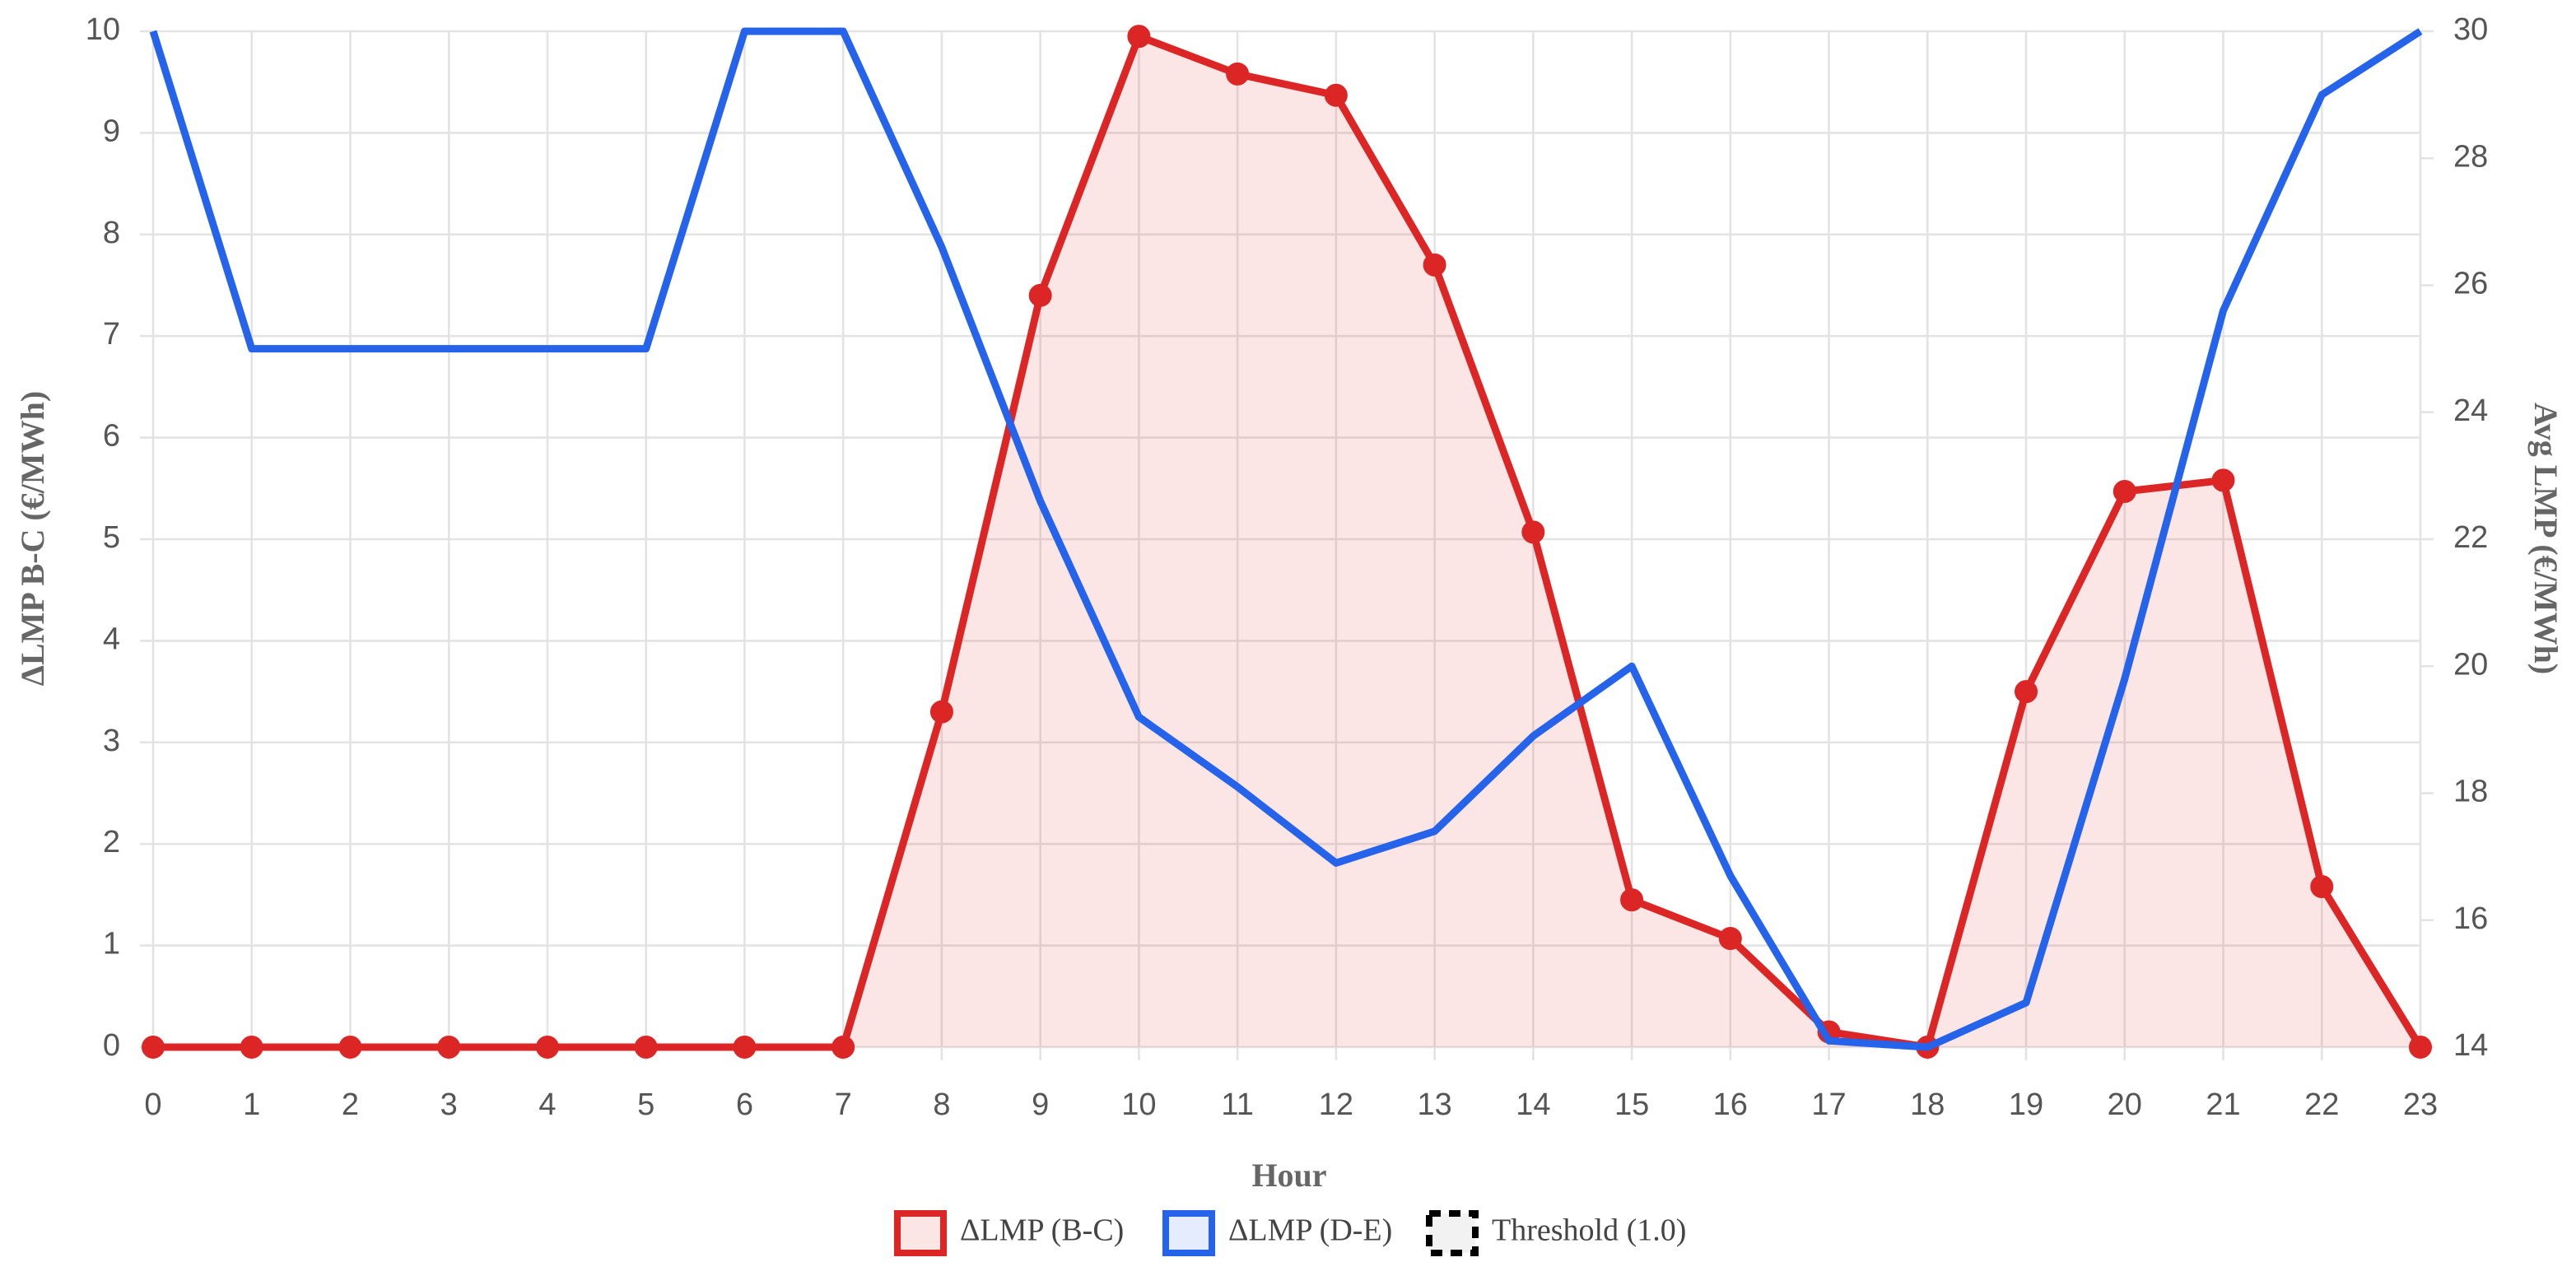 This screenshot has width=2576, height=1276. Describe the element at coordinates (2470, 792) in the screenshot. I see `y2-tick-label: 18` at that location.